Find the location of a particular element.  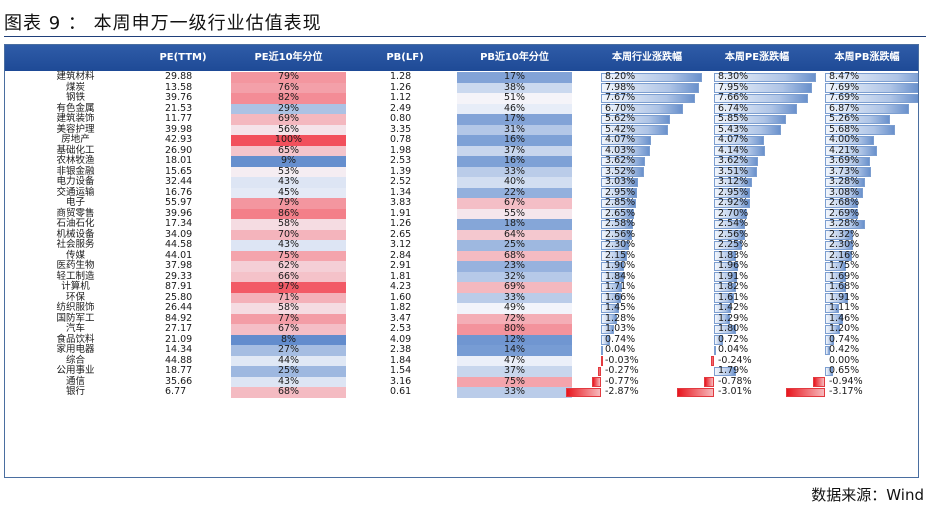

pe-change-cell: 0.04% is located at coordinates (766, 350).